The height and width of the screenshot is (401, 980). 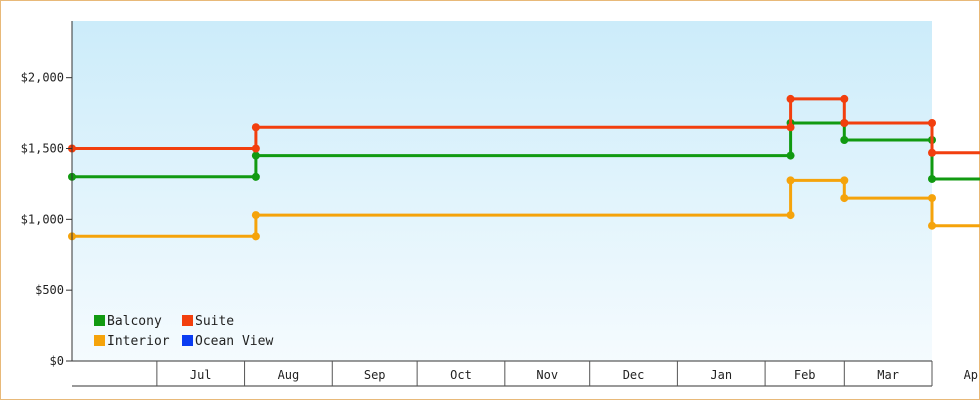 I want to click on series-suite, so click(x=524, y=125).